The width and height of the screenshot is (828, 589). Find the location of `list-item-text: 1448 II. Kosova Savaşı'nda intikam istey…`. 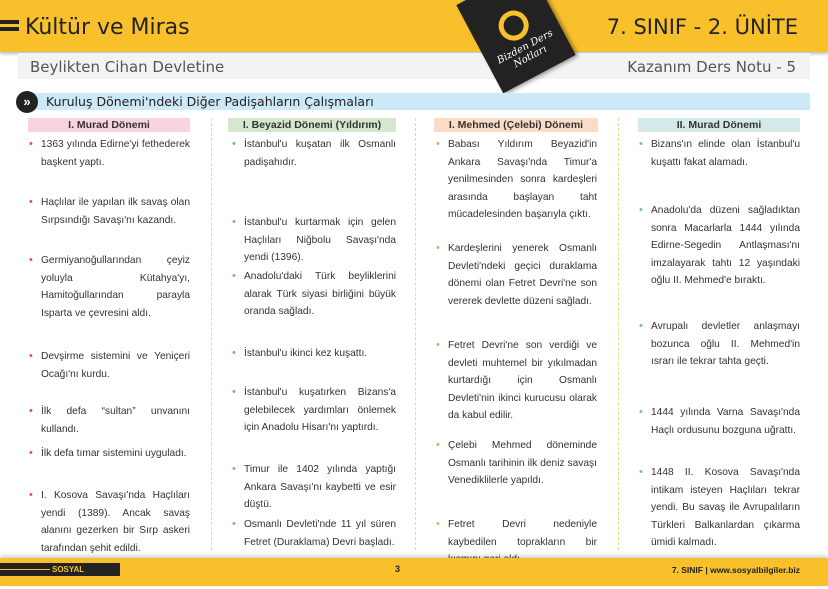

list-item-text: 1448 II. Kosova Savaşı'nda intikam istey… is located at coordinates (725, 507).